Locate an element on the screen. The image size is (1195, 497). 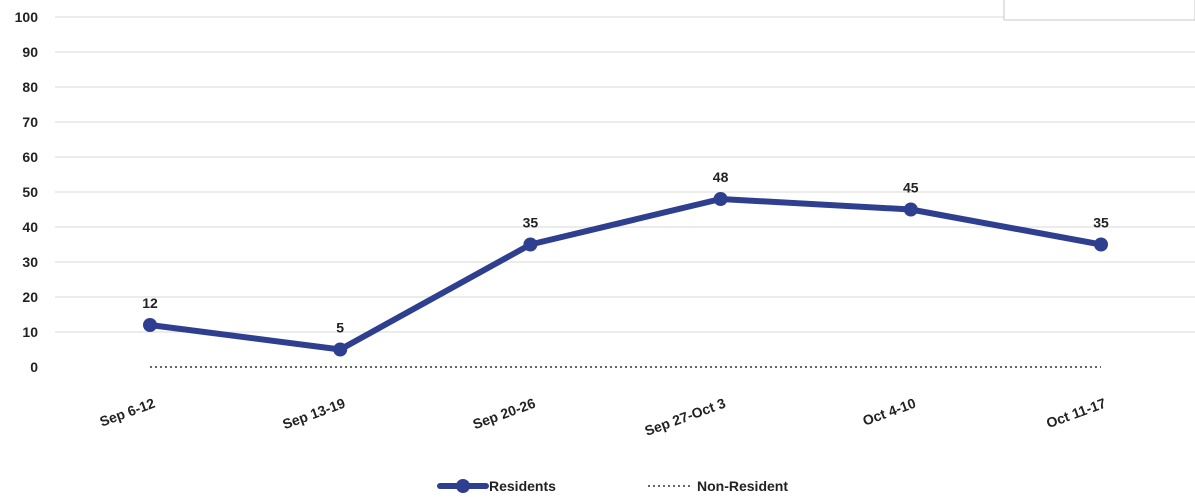
y-tick-label: 70 is located at coordinates (30, 122).